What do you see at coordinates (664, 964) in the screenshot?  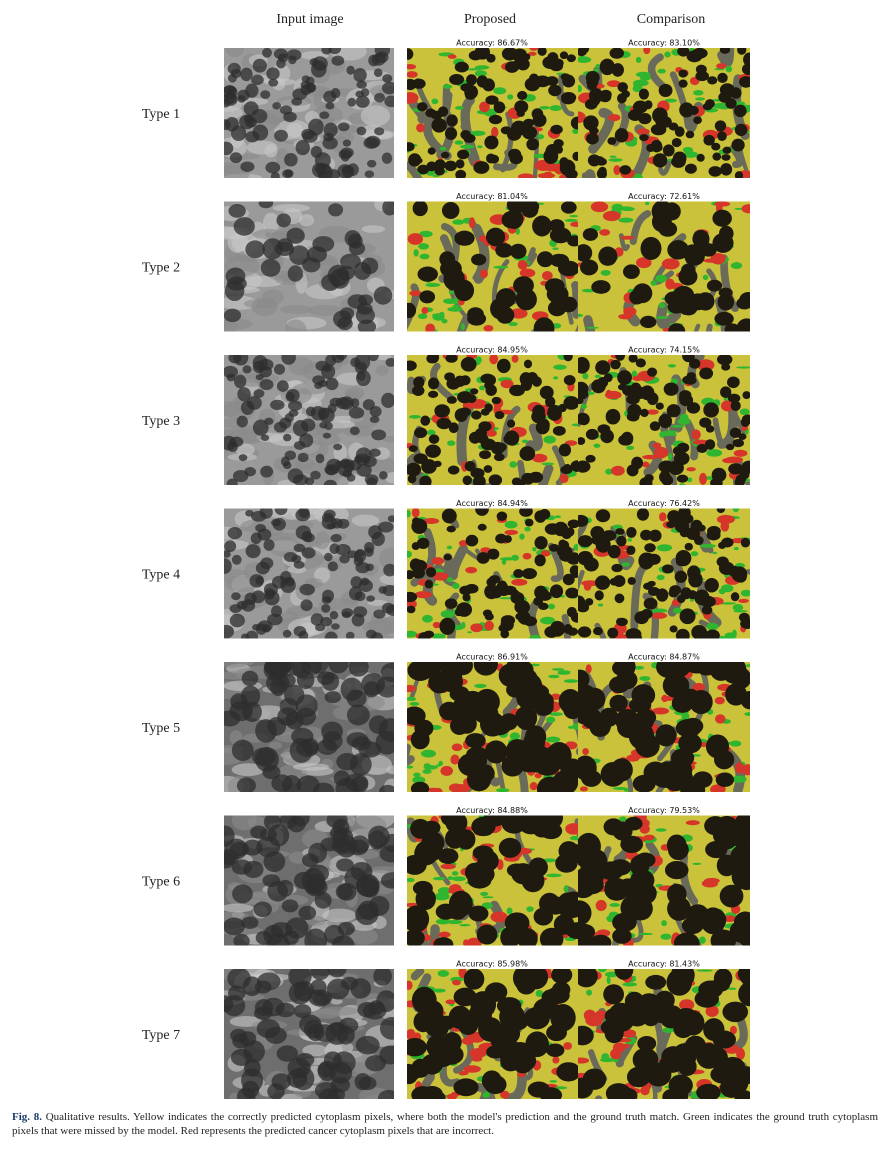 I see `accuracy-label: Accuracy: 81.43%` at bounding box center [664, 964].